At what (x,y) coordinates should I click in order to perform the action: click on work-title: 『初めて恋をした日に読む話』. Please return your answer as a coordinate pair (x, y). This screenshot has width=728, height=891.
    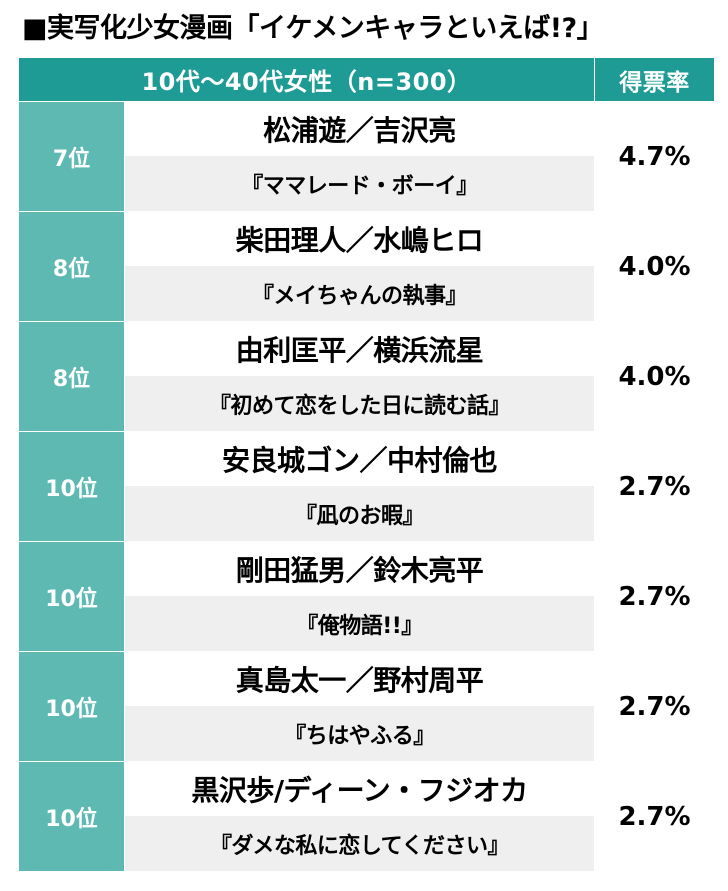
    Looking at the image, I should click on (359, 403).